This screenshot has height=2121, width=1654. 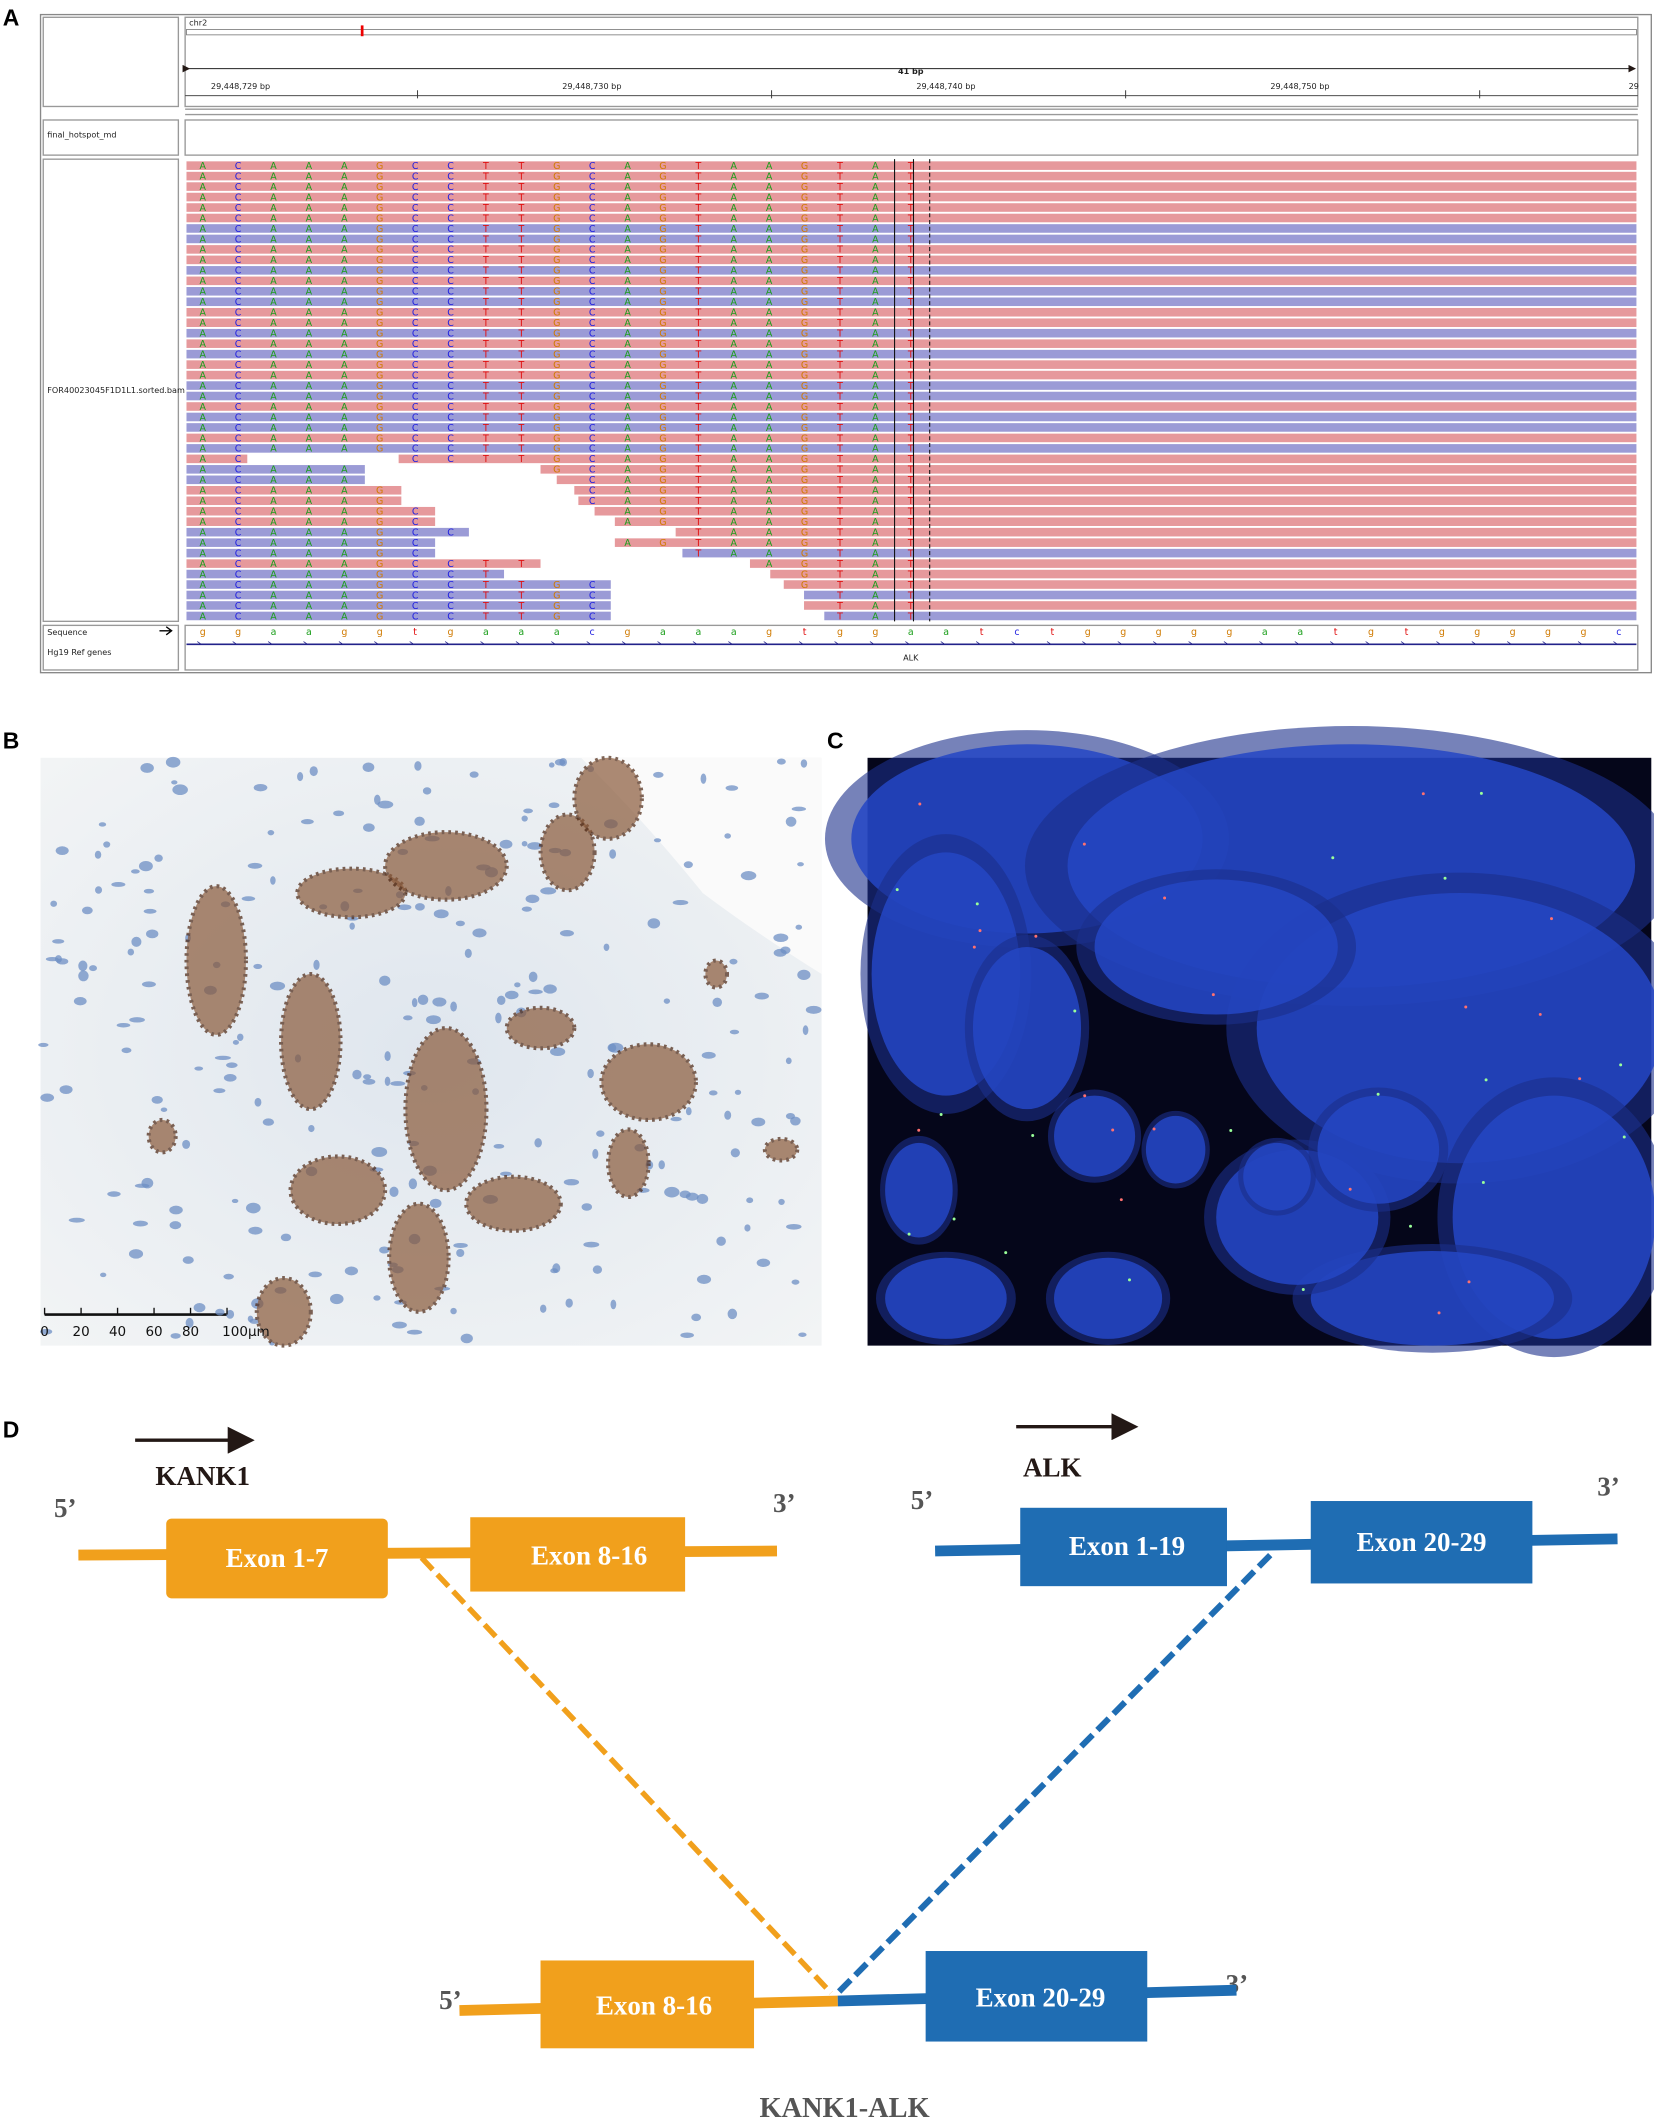 What do you see at coordinates (805, 632) in the screenshot?
I see `reference-base: t` at bounding box center [805, 632].